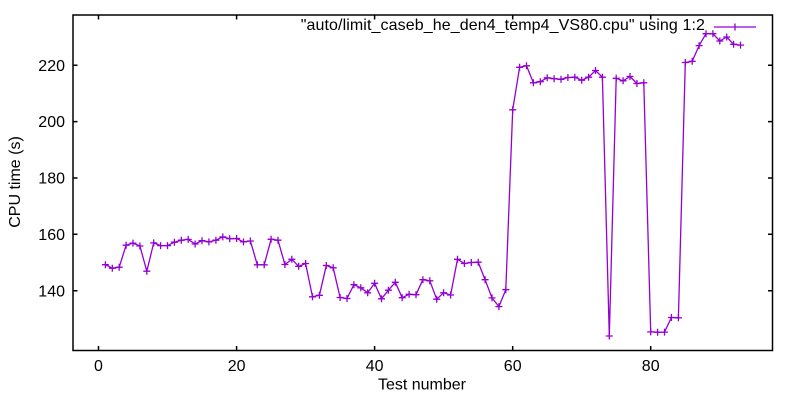 The height and width of the screenshot is (405, 800). What do you see at coordinates (51, 291) in the screenshot?
I see `svg-text: 140` at bounding box center [51, 291].